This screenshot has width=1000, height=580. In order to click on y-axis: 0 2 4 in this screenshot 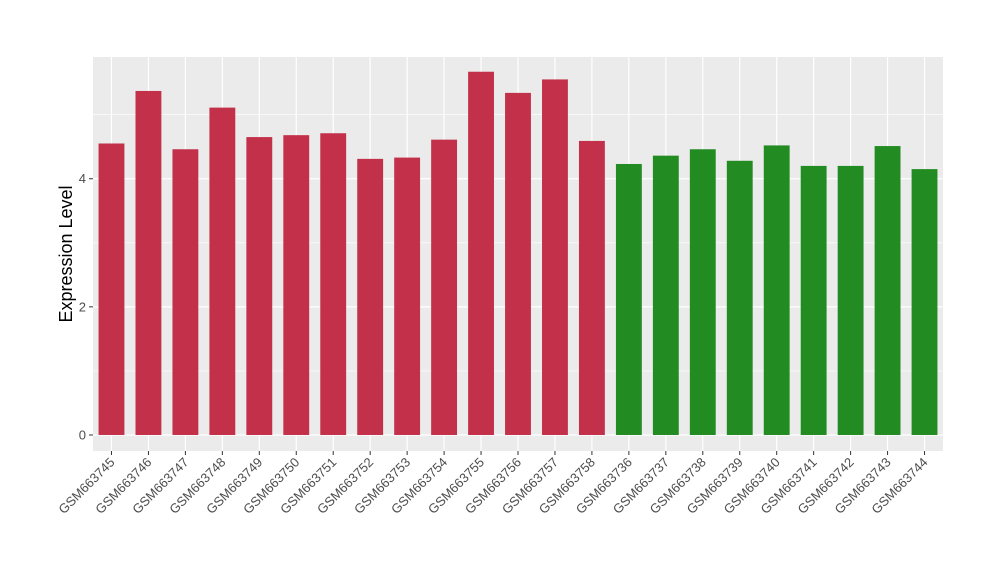, I will do `click(86, 306)`.